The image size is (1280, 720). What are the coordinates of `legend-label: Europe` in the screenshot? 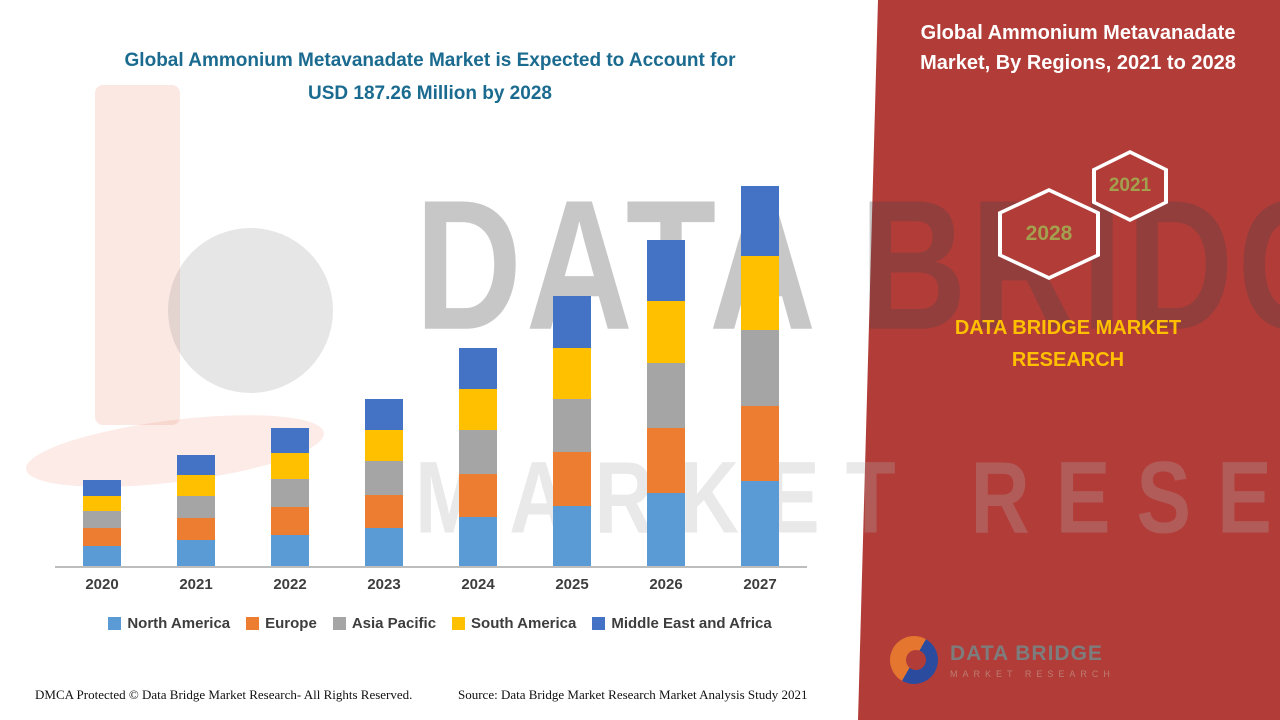 It's located at (291, 623).